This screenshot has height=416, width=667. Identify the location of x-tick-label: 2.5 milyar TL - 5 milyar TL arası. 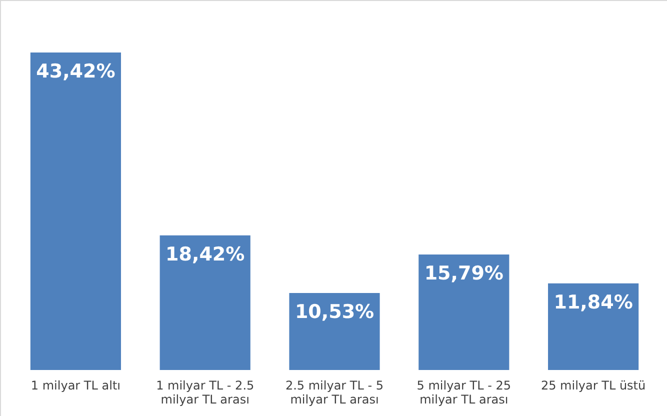
(334, 392).